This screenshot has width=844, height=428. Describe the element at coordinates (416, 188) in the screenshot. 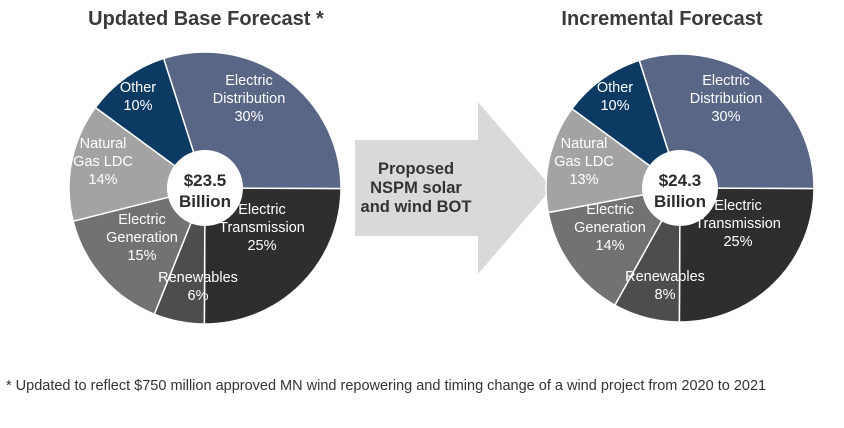

I see `arrow-label: Proposed NSPM solar and wind BOT` at that location.